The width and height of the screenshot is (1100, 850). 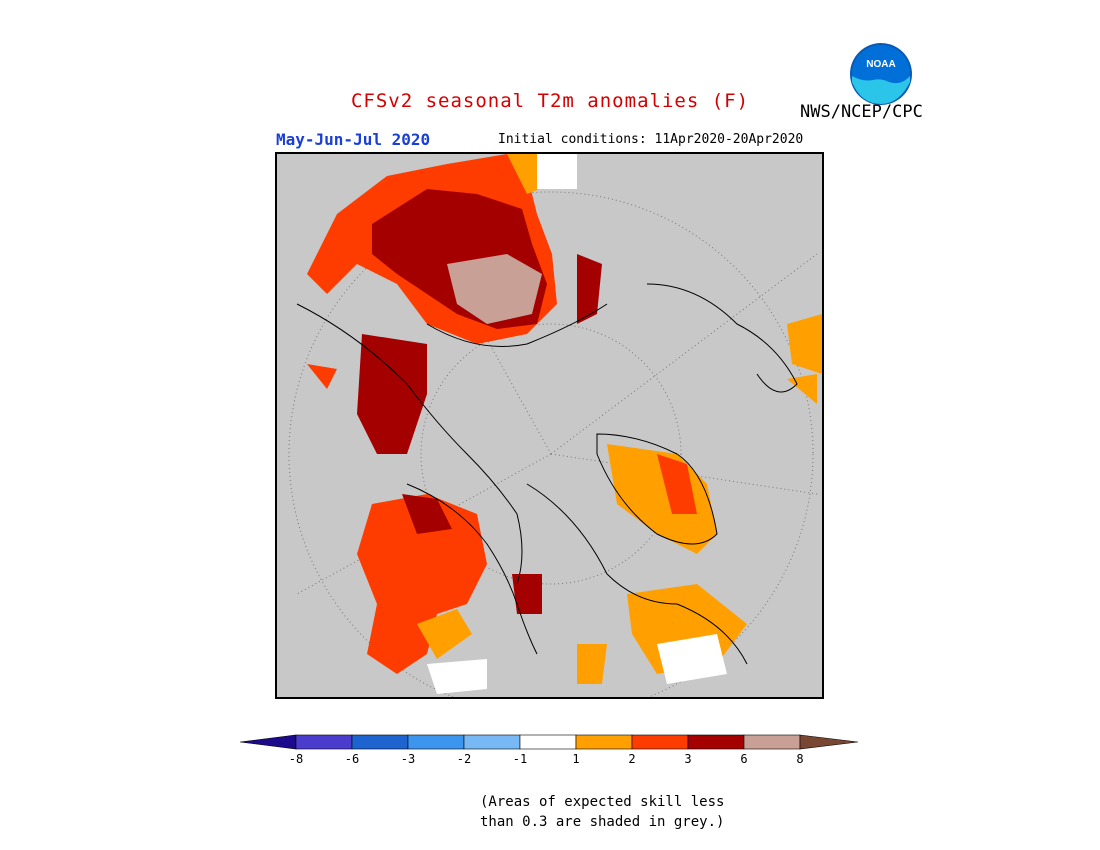 I want to click on anomaly-region-africa-white, so click(x=457, y=676).